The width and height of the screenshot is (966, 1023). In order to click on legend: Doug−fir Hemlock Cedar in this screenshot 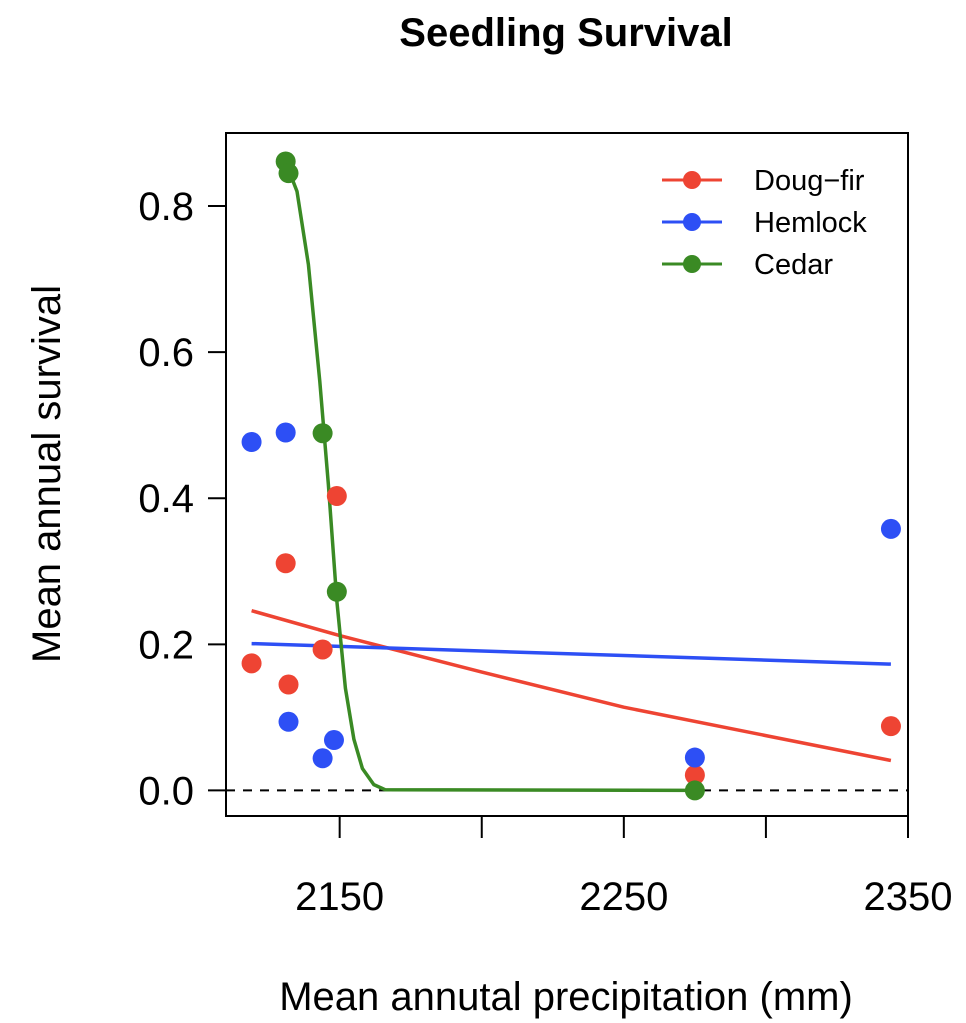, I will do `click(764, 223)`.